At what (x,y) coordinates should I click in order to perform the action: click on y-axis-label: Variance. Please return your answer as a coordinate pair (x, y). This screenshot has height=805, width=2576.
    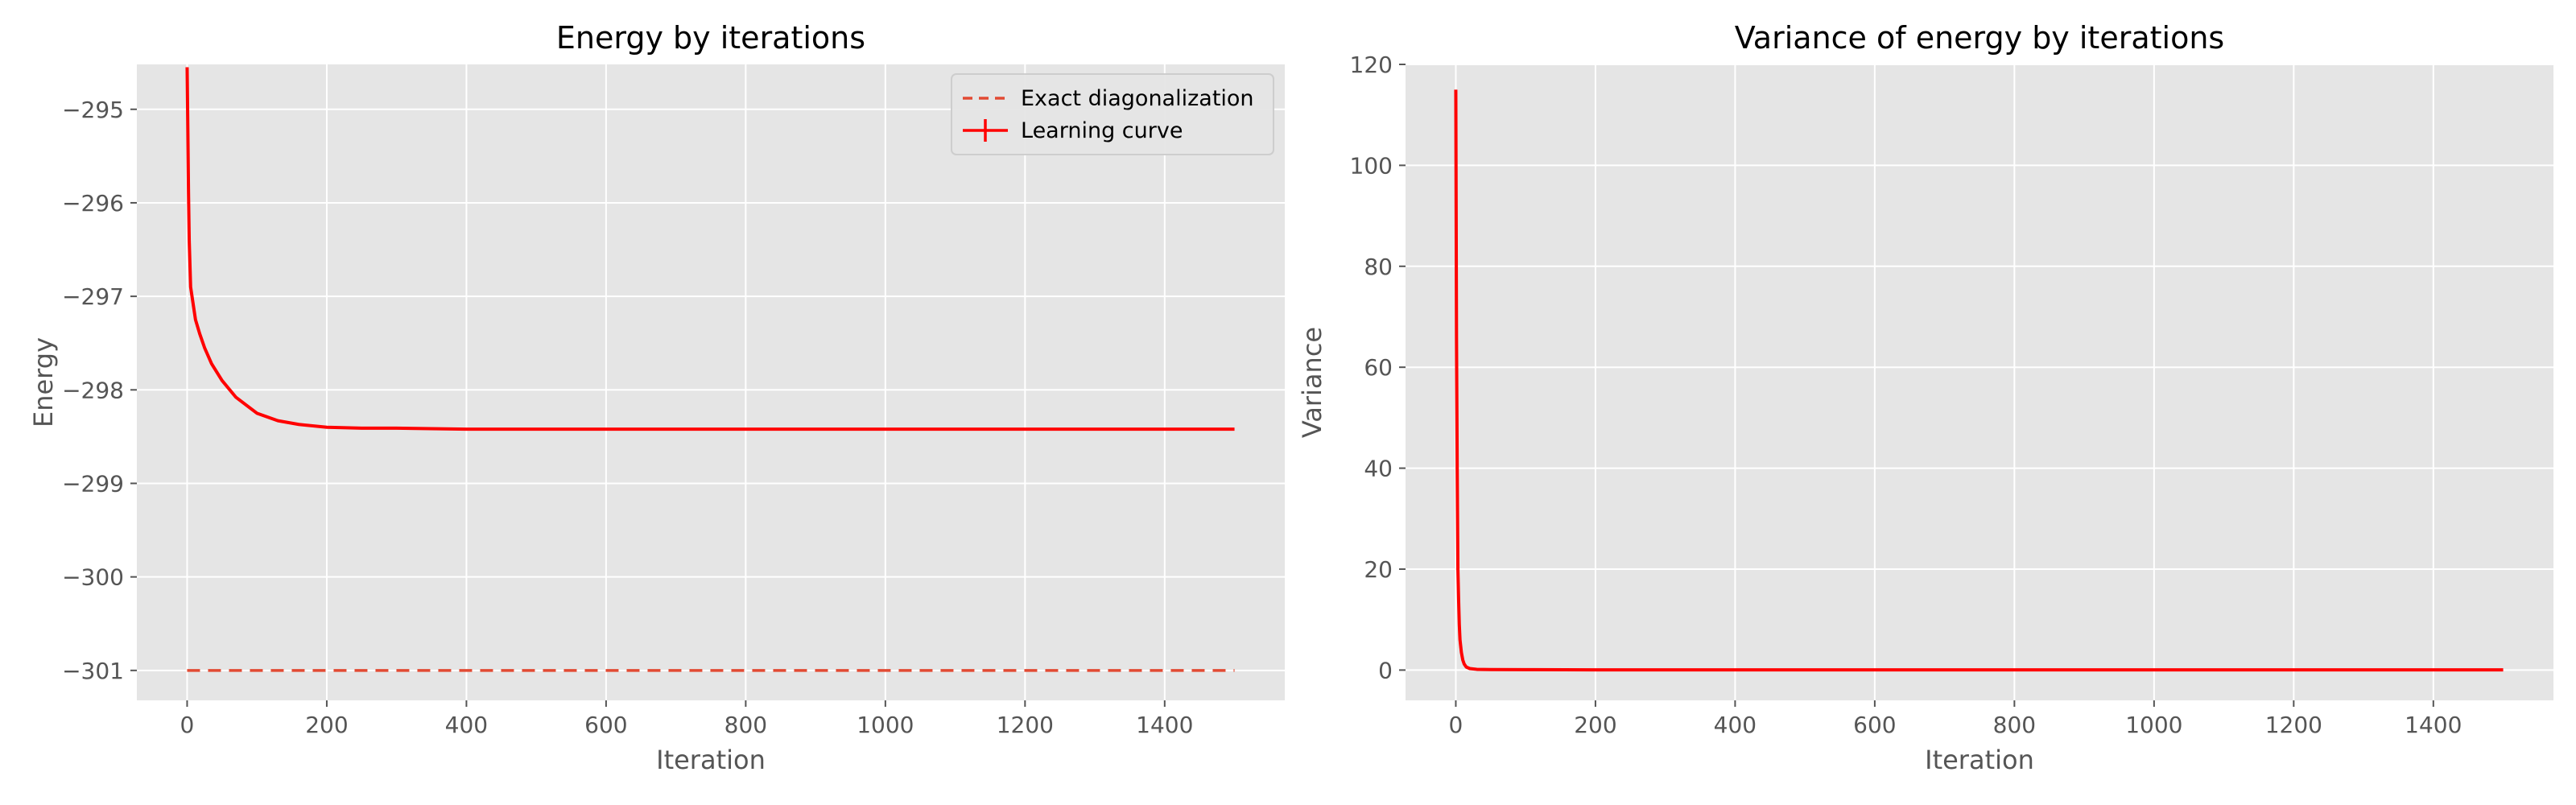
    Looking at the image, I should click on (1312, 382).